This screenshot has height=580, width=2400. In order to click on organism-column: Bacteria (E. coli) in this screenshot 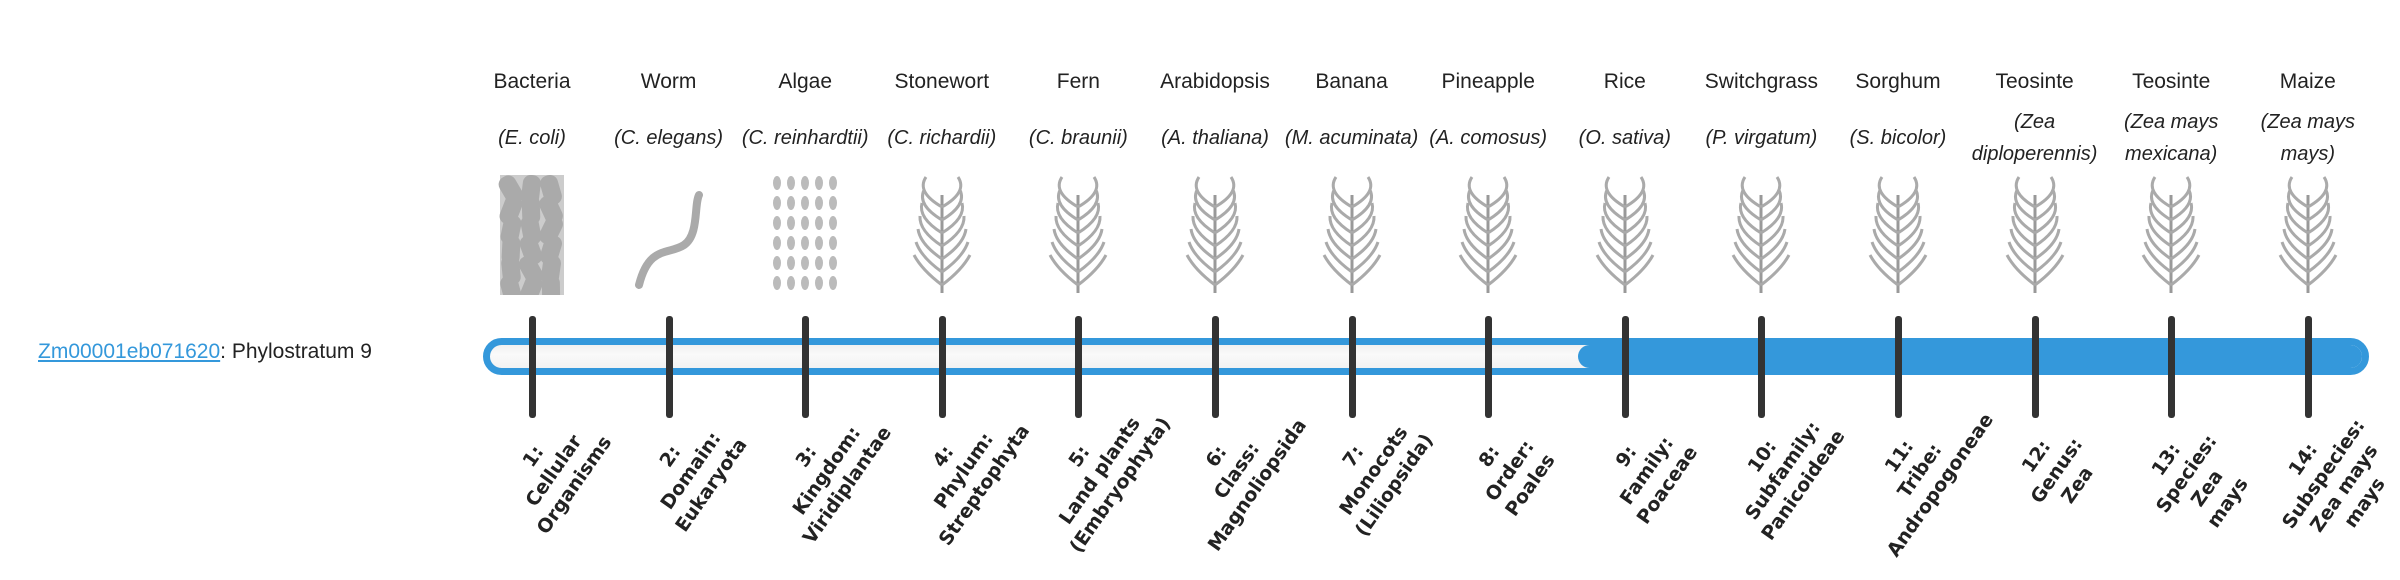, I will do `click(532, 120)`.